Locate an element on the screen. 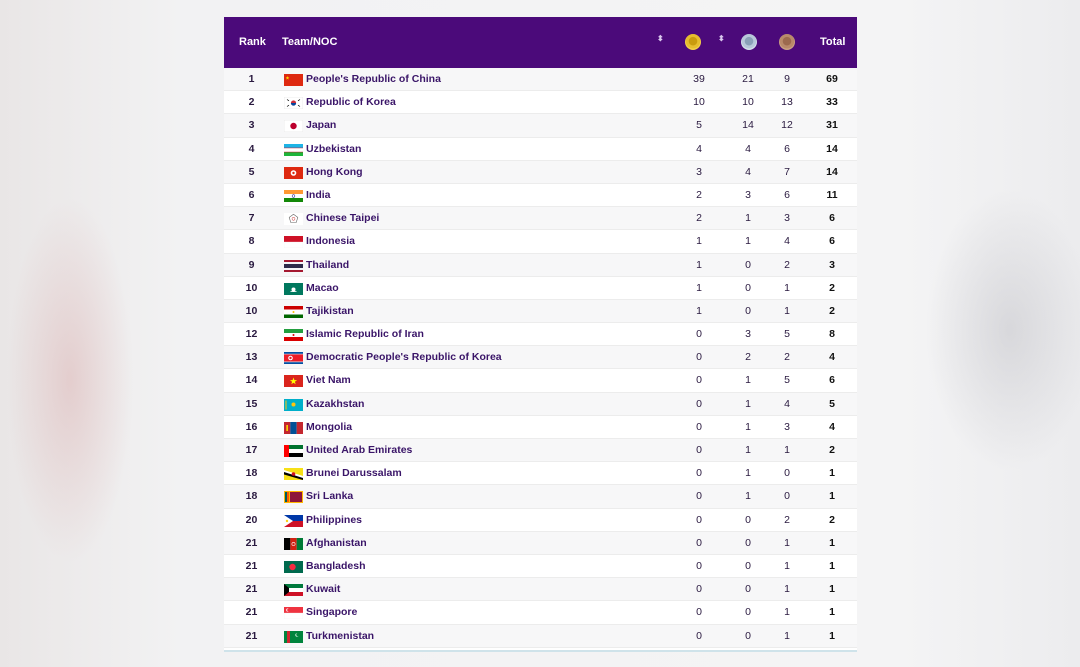 The image size is (1080, 667). table-row: 10 Tajikistan 1 0 1 2 is located at coordinates (540, 311).